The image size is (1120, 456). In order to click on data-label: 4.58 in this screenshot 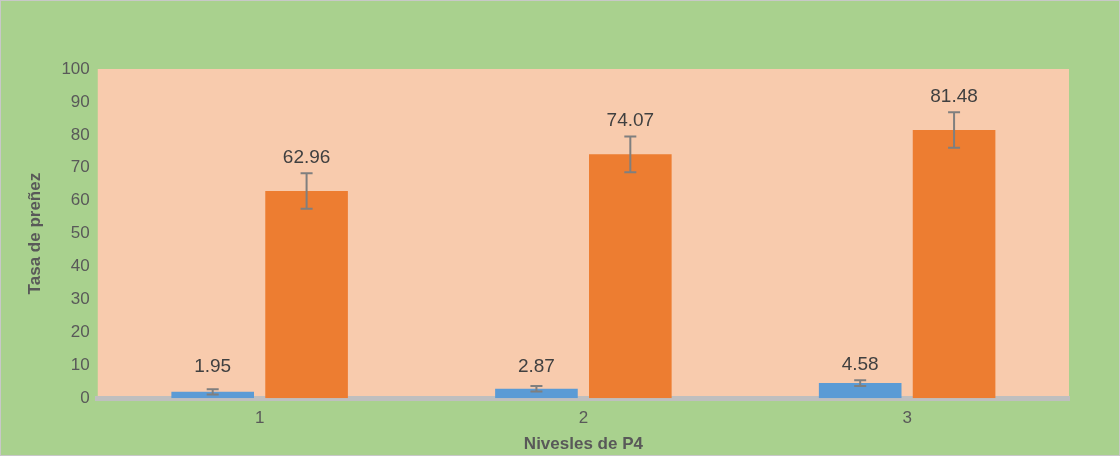, I will do `click(860, 363)`.